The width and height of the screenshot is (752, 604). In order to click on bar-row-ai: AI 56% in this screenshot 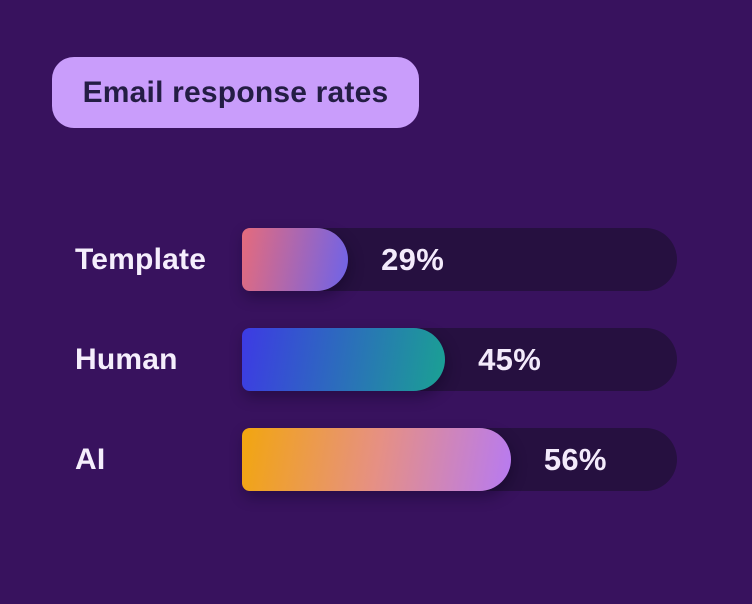, I will do `click(376, 459)`.